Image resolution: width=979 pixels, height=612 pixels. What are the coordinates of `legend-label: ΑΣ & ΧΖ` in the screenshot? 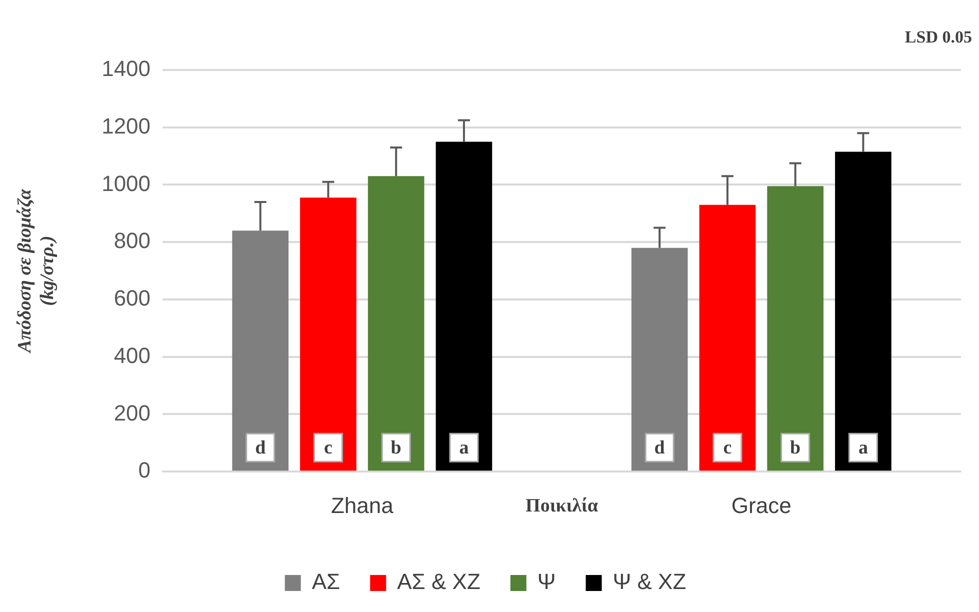 It's located at (438, 581).